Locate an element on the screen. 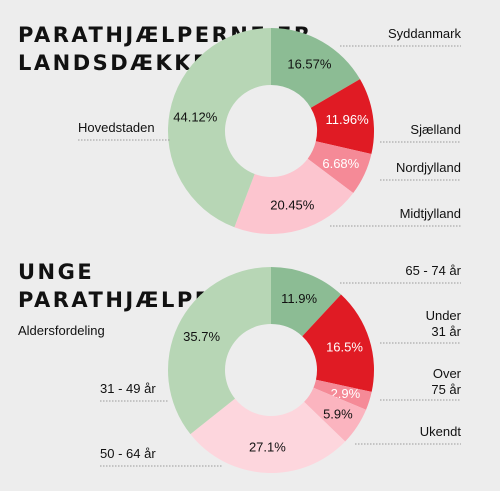 The image size is (500, 491). chart1-category-label-2: Nordjylland is located at coordinates (428, 167).